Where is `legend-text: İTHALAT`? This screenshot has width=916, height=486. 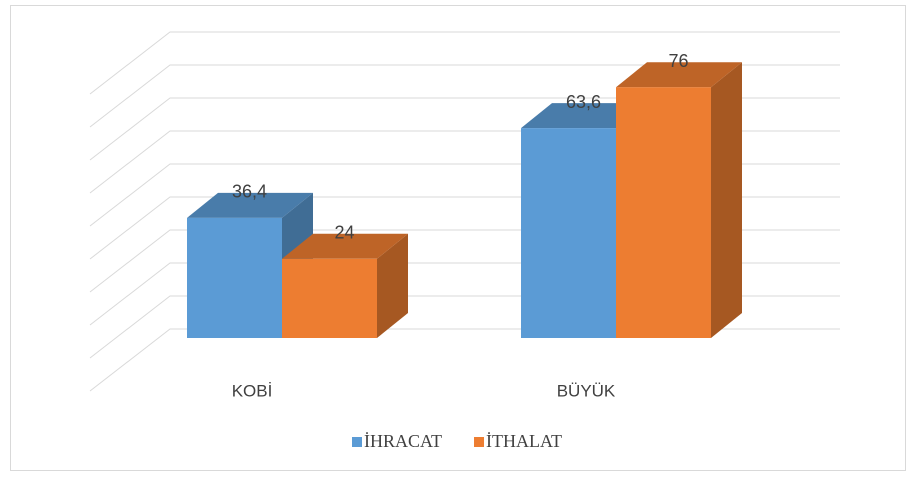
legend-text: İTHALAT is located at coordinates (524, 441).